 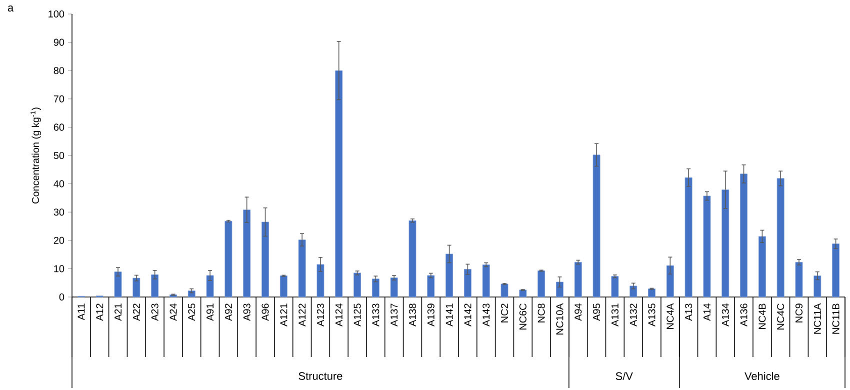 What do you see at coordinates (799, 313) in the screenshot?
I see `x-tick-label: NC9` at bounding box center [799, 313].